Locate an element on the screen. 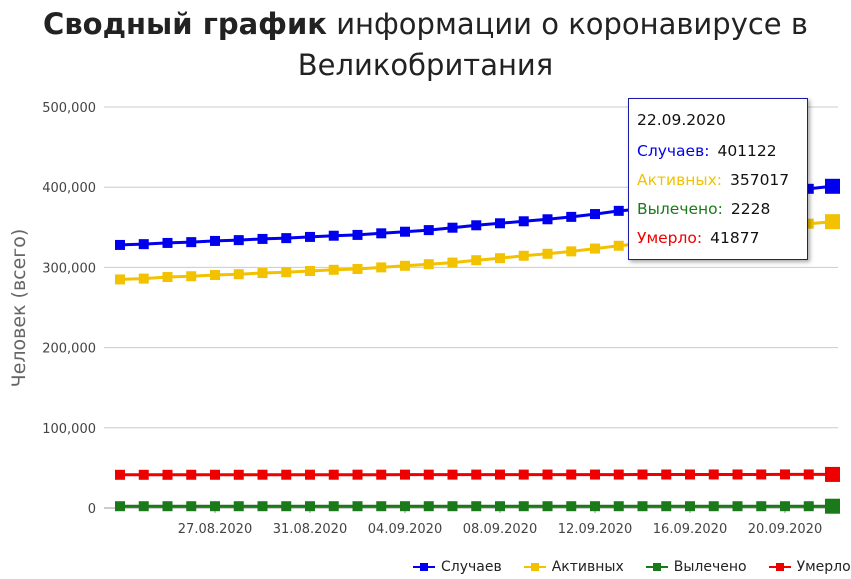  x-tick-label: 31.08.2020 is located at coordinates (310, 529).